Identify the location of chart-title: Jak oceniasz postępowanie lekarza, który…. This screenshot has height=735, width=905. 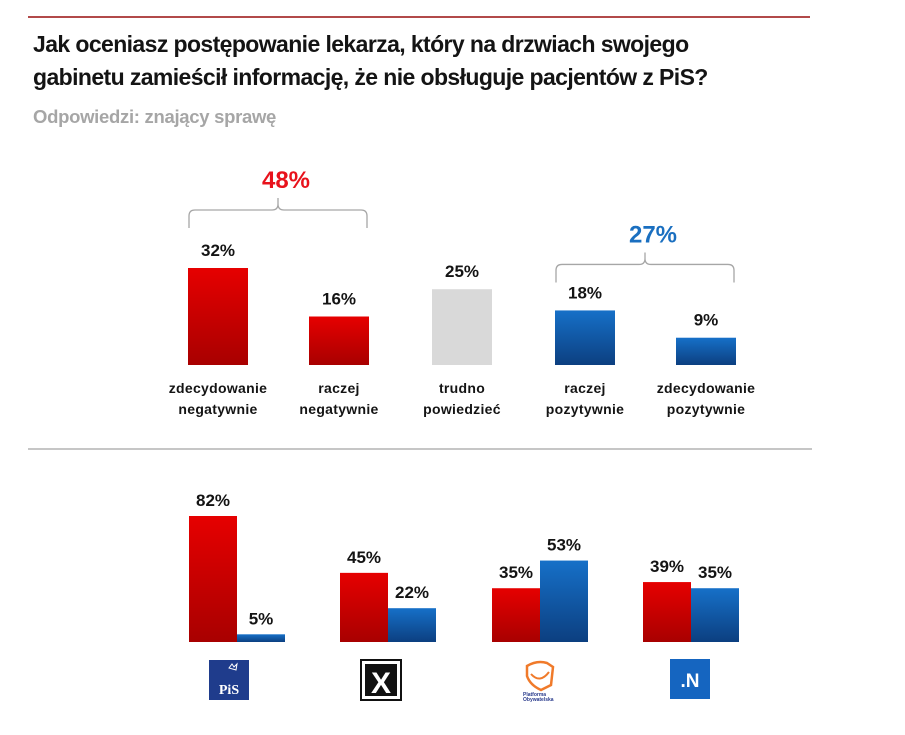
(433, 61).